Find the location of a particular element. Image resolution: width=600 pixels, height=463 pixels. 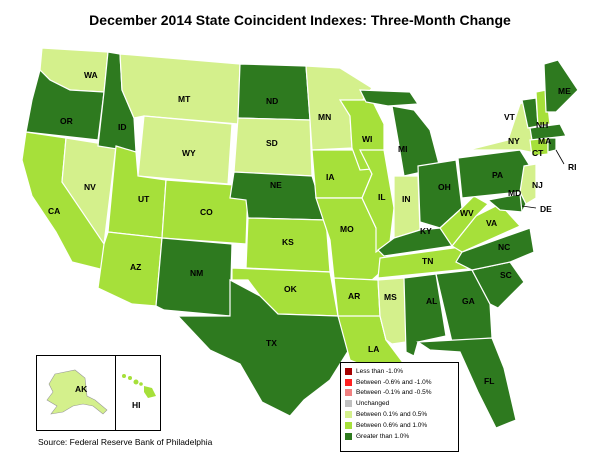

label-CT: CT is located at coordinates (538, 153).